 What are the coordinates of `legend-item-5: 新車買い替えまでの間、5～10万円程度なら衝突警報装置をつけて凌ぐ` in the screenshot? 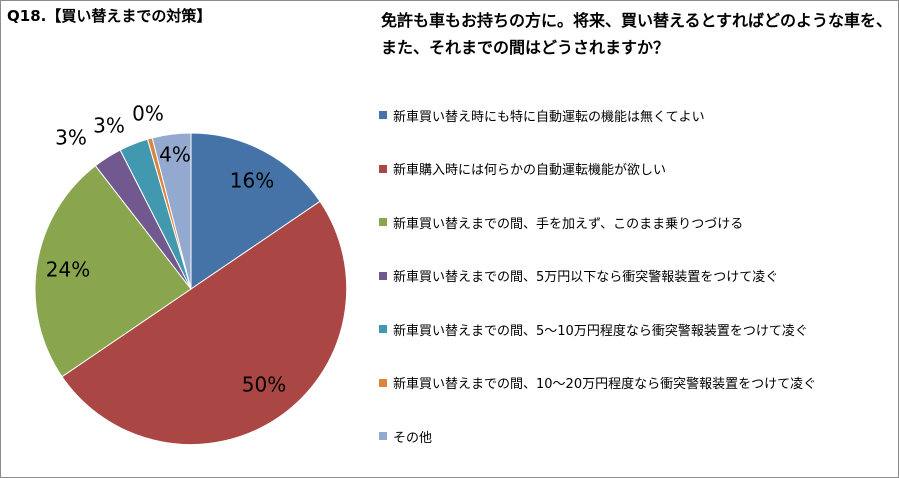 It's located at (593, 329).